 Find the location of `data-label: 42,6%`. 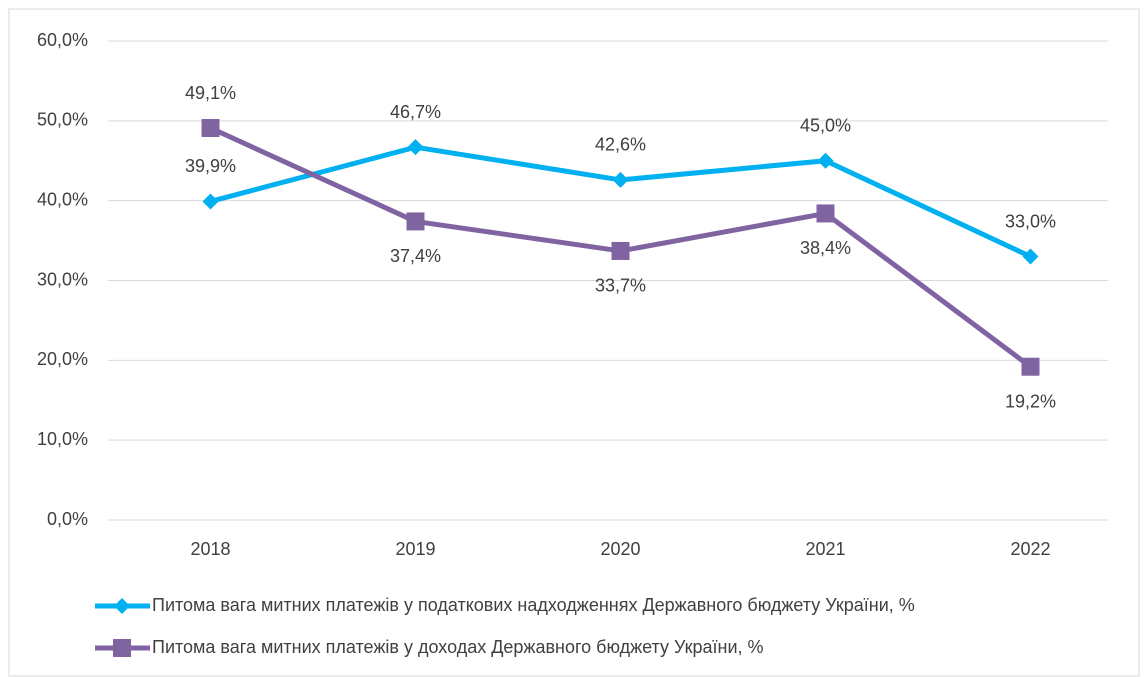

data-label: 42,6% is located at coordinates (620, 145).